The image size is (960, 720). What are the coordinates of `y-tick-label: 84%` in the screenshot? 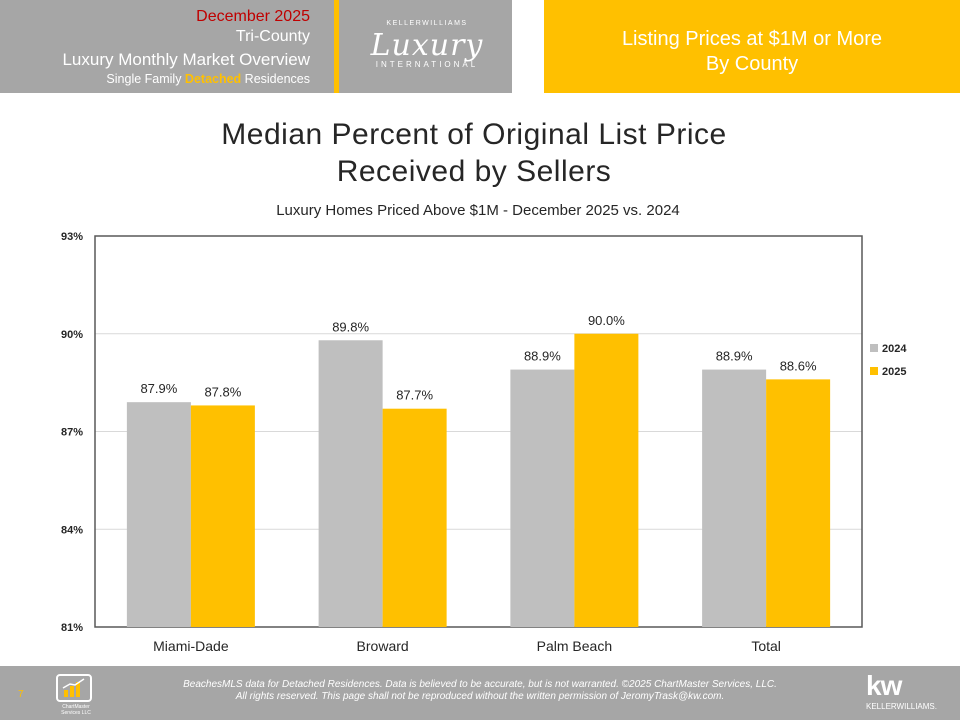 It's located at (72, 530).